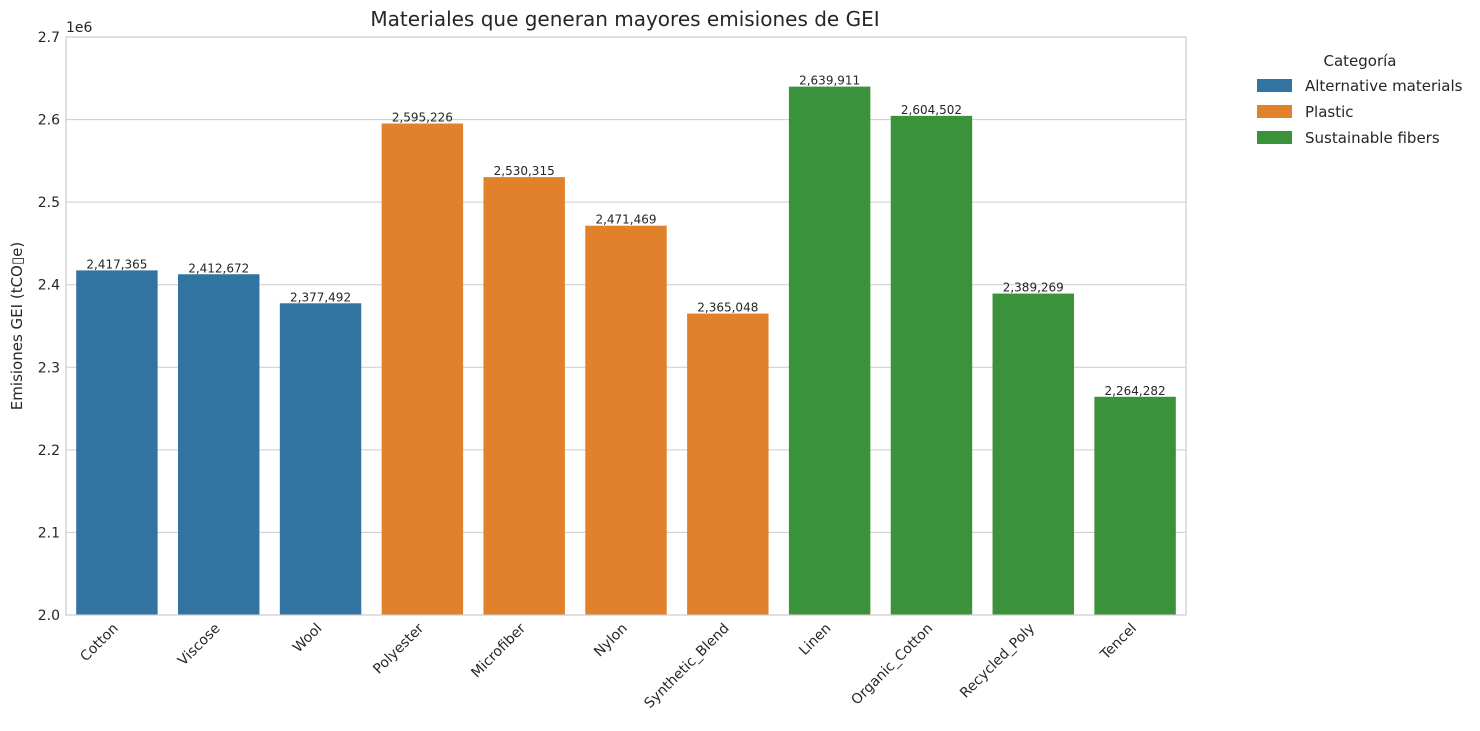  Describe the element at coordinates (1135, 391) in the screenshot. I see `bar-value-label: 2,264,282` at that location.